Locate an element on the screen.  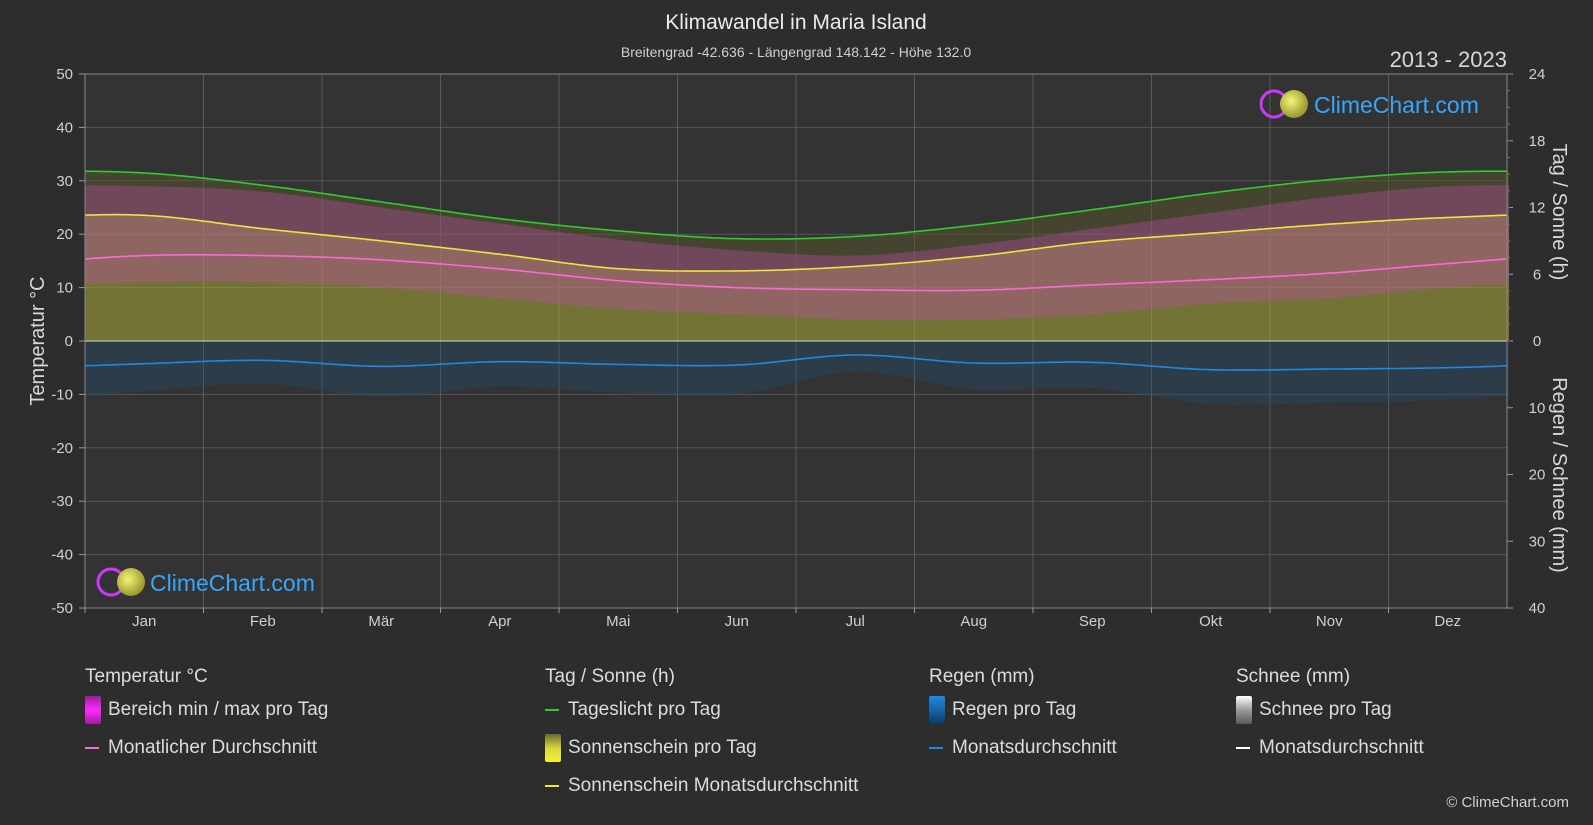
left-tick-label: -20 is located at coordinates (62, 448).